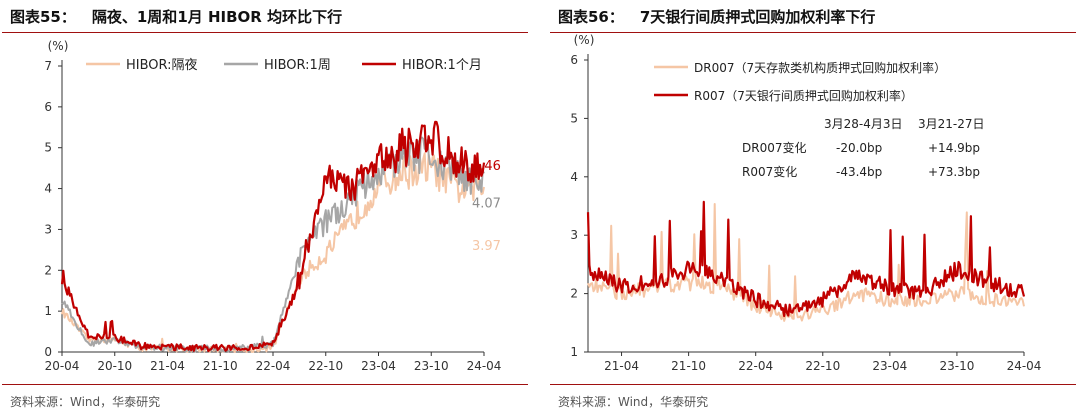 The height and width of the screenshot is (419, 1080). I want to click on y-tick-label: 7, so click(48, 66).